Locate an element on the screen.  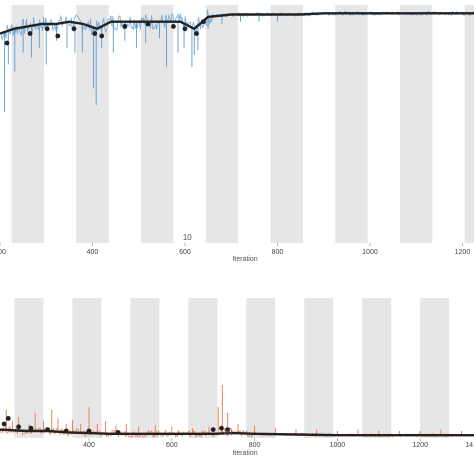
bottom-chart-x-tick-label-edge-0: 14 is located at coordinates (469, 445).